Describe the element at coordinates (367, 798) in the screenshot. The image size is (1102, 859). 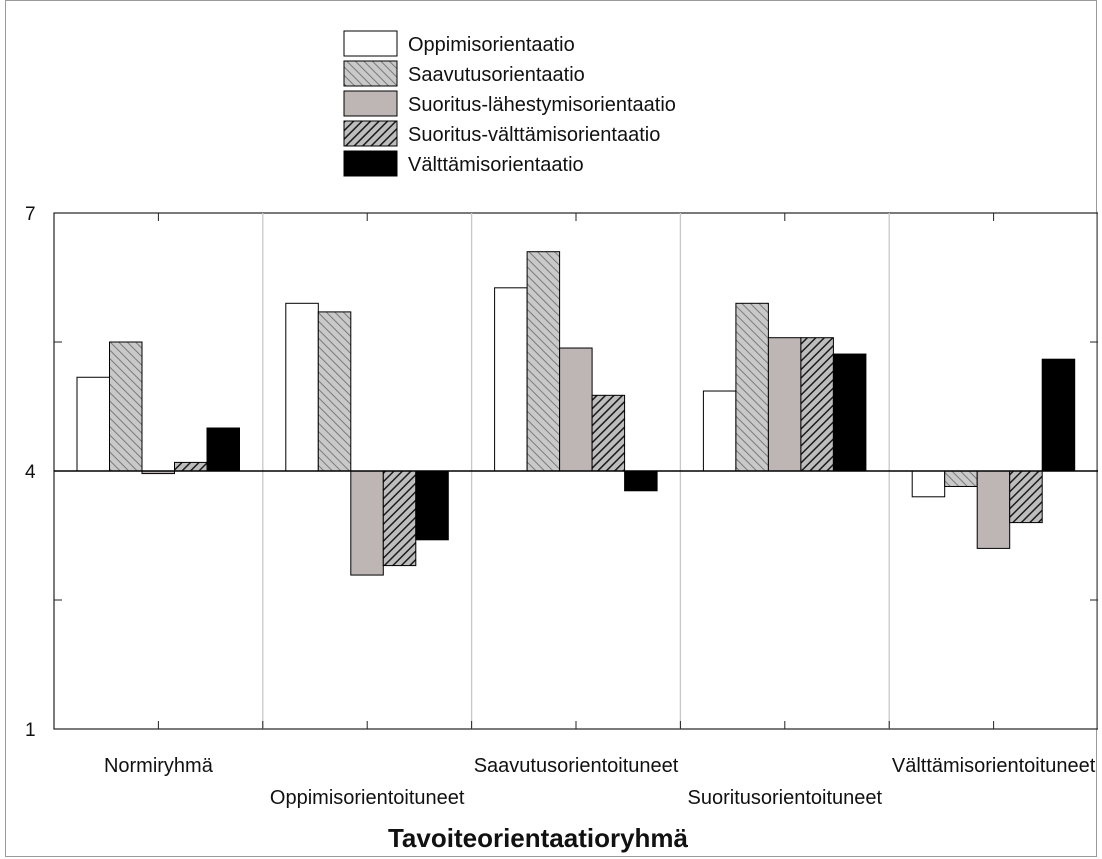
I see `category-label: Oppimisorientoituneet` at that location.